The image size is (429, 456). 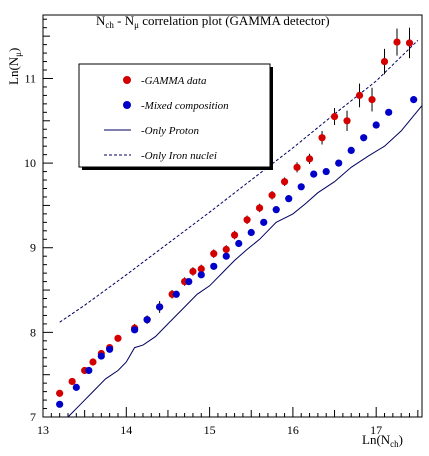 I want to click on x-tick-label: 17, so click(x=376, y=430).